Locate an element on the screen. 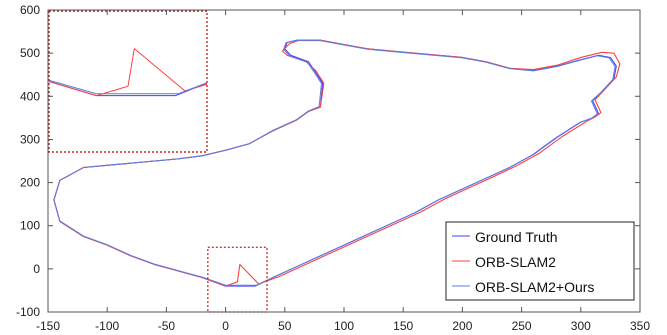 The width and height of the screenshot is (667, 335). legend: Ground Truth ORB-SLAM2 ORB-SLAM2+Ours is located at coordinates (540, 261).